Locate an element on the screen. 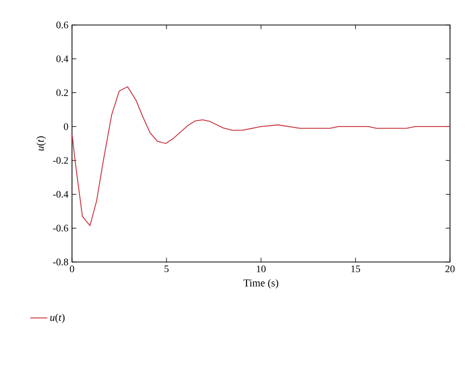 This screenshot has width=474, height=366. y-tick-label: -0.6 is located at coordinates (60, 228).